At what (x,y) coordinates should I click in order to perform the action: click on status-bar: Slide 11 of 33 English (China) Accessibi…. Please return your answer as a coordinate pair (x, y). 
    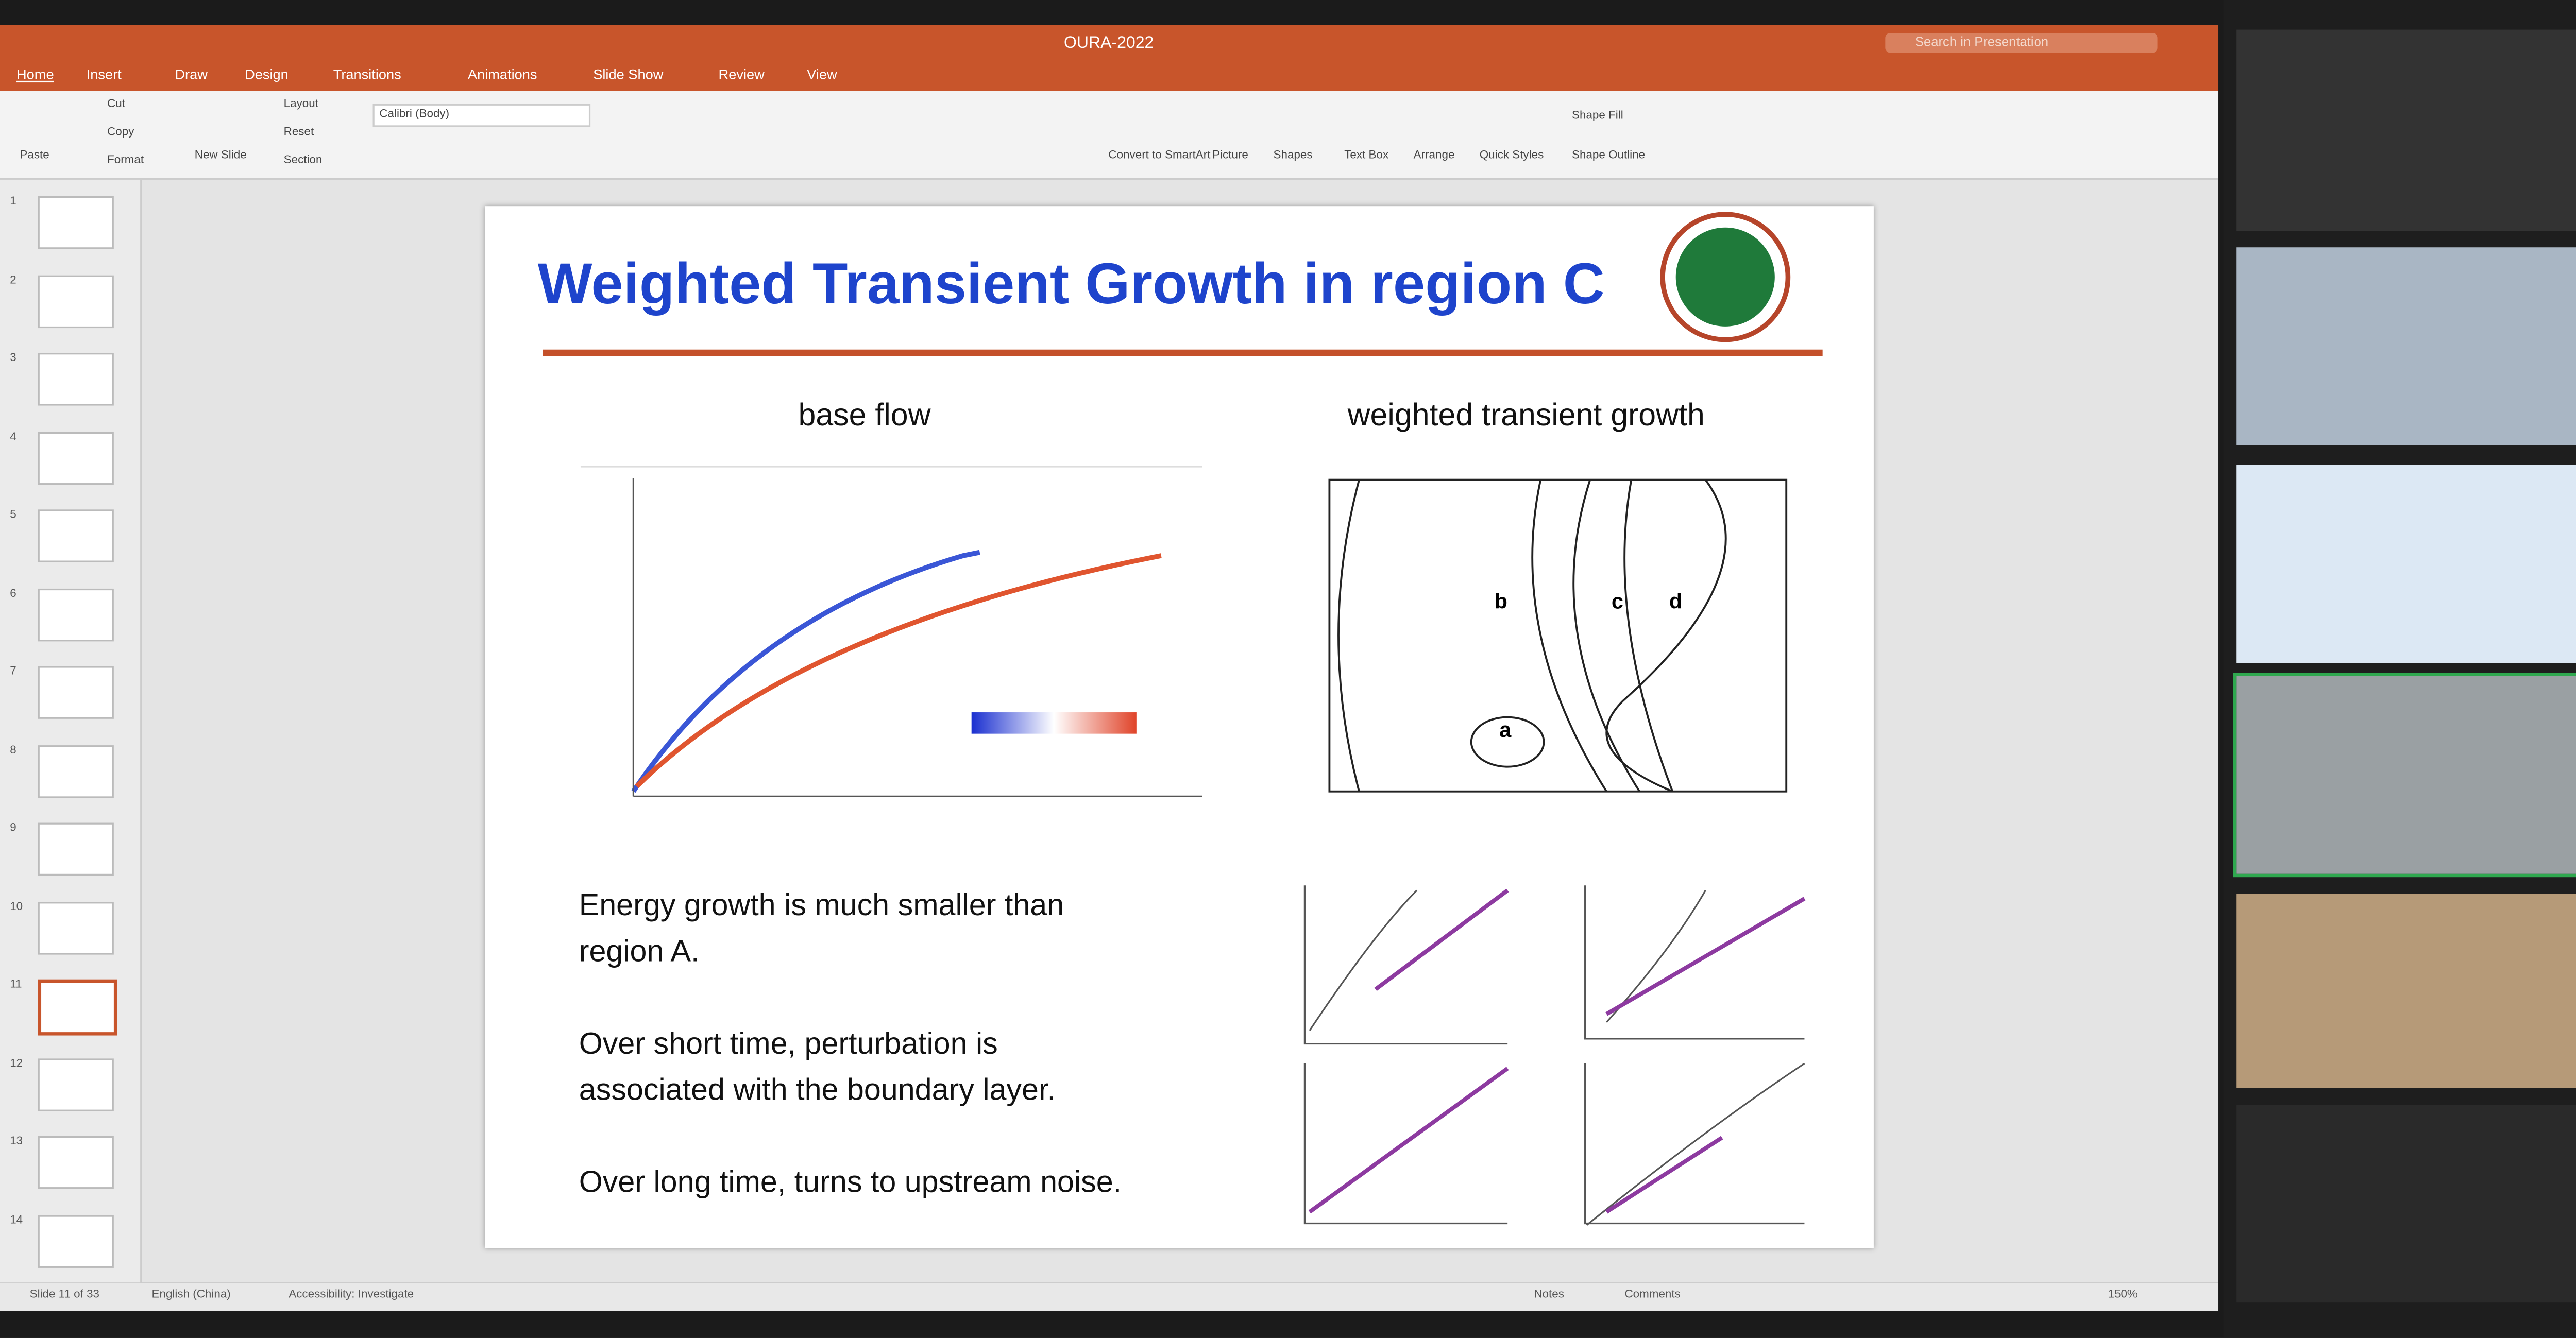
    Looking at the image, I should click on (1109, 1296).